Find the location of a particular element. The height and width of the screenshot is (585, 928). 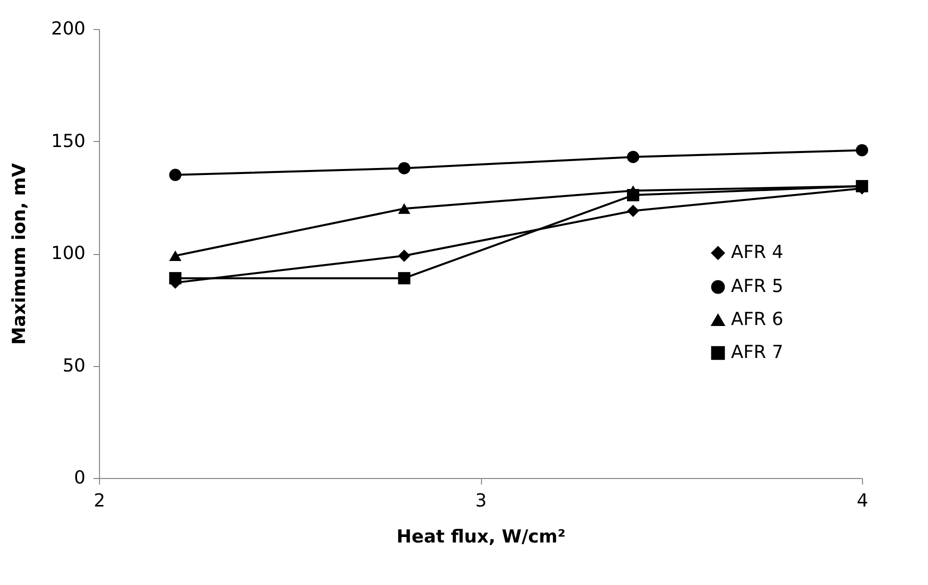

x-axis-title: Heat flux, W/cm² is located at coordinates (481, 537).